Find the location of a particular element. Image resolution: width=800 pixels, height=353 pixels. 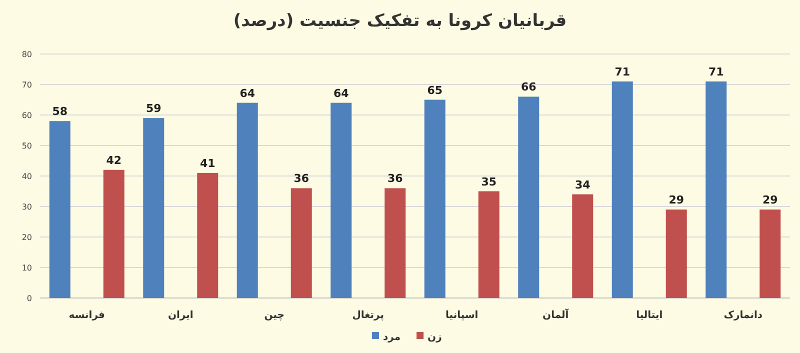

y-tick-label: 40 is located at coordinates (27, 176).